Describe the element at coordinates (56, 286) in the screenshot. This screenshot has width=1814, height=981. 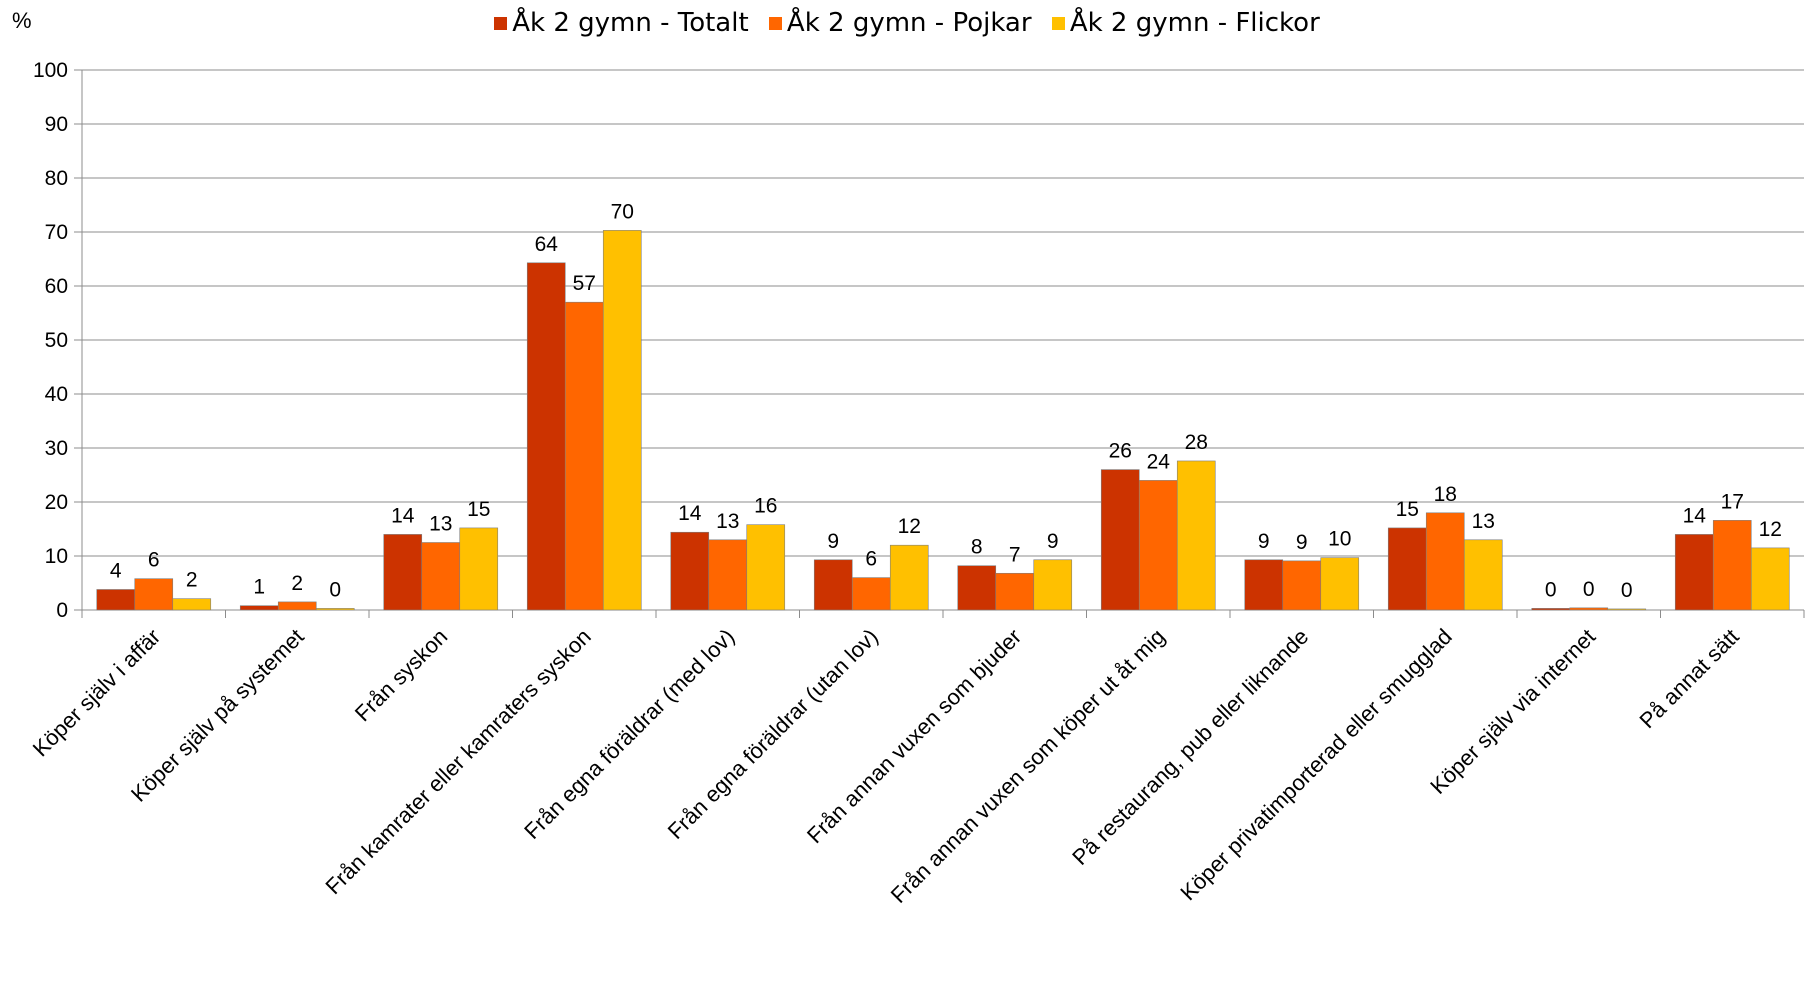
I see `y-tick-label: 60` at that location.